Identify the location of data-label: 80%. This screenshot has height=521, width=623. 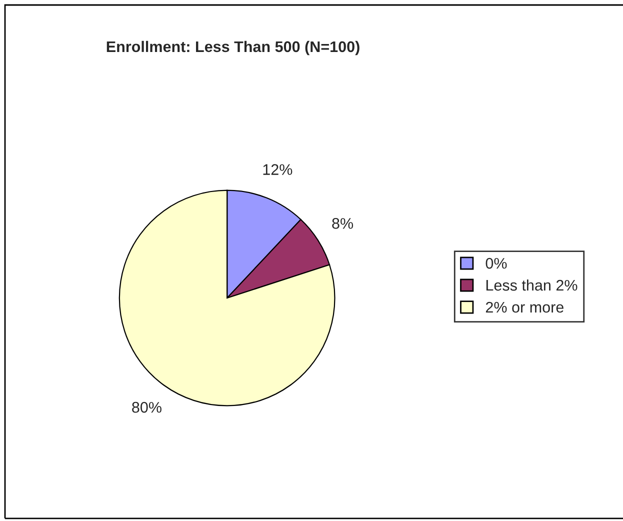
(147, 407).